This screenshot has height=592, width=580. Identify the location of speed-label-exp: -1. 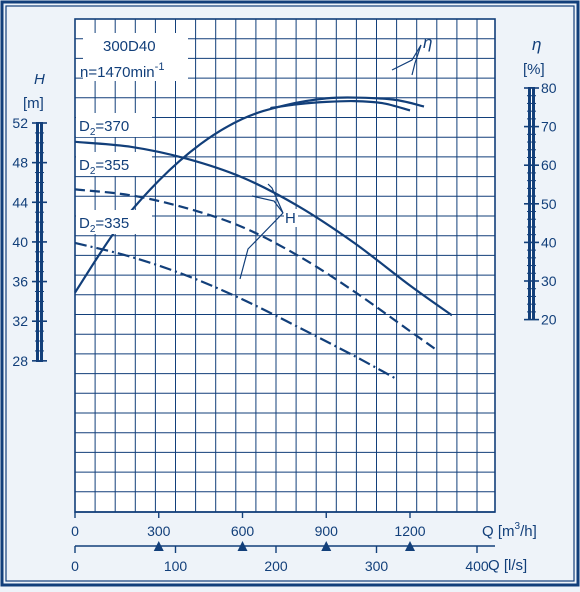
(160, 67).